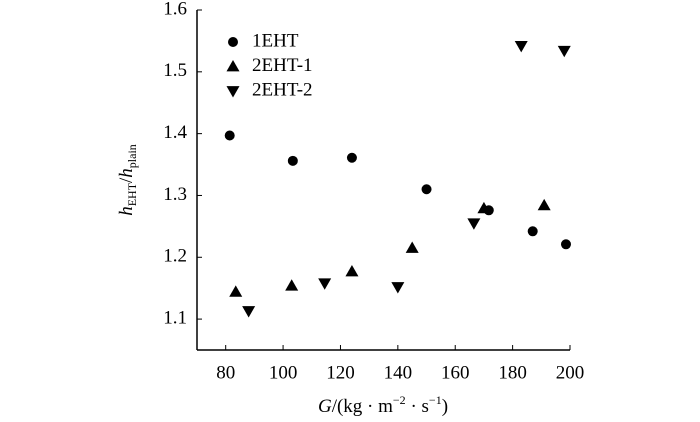  Describe the element at coordinates (132, 156) in the screenshot. I see `y-label-part: plain` at that location.